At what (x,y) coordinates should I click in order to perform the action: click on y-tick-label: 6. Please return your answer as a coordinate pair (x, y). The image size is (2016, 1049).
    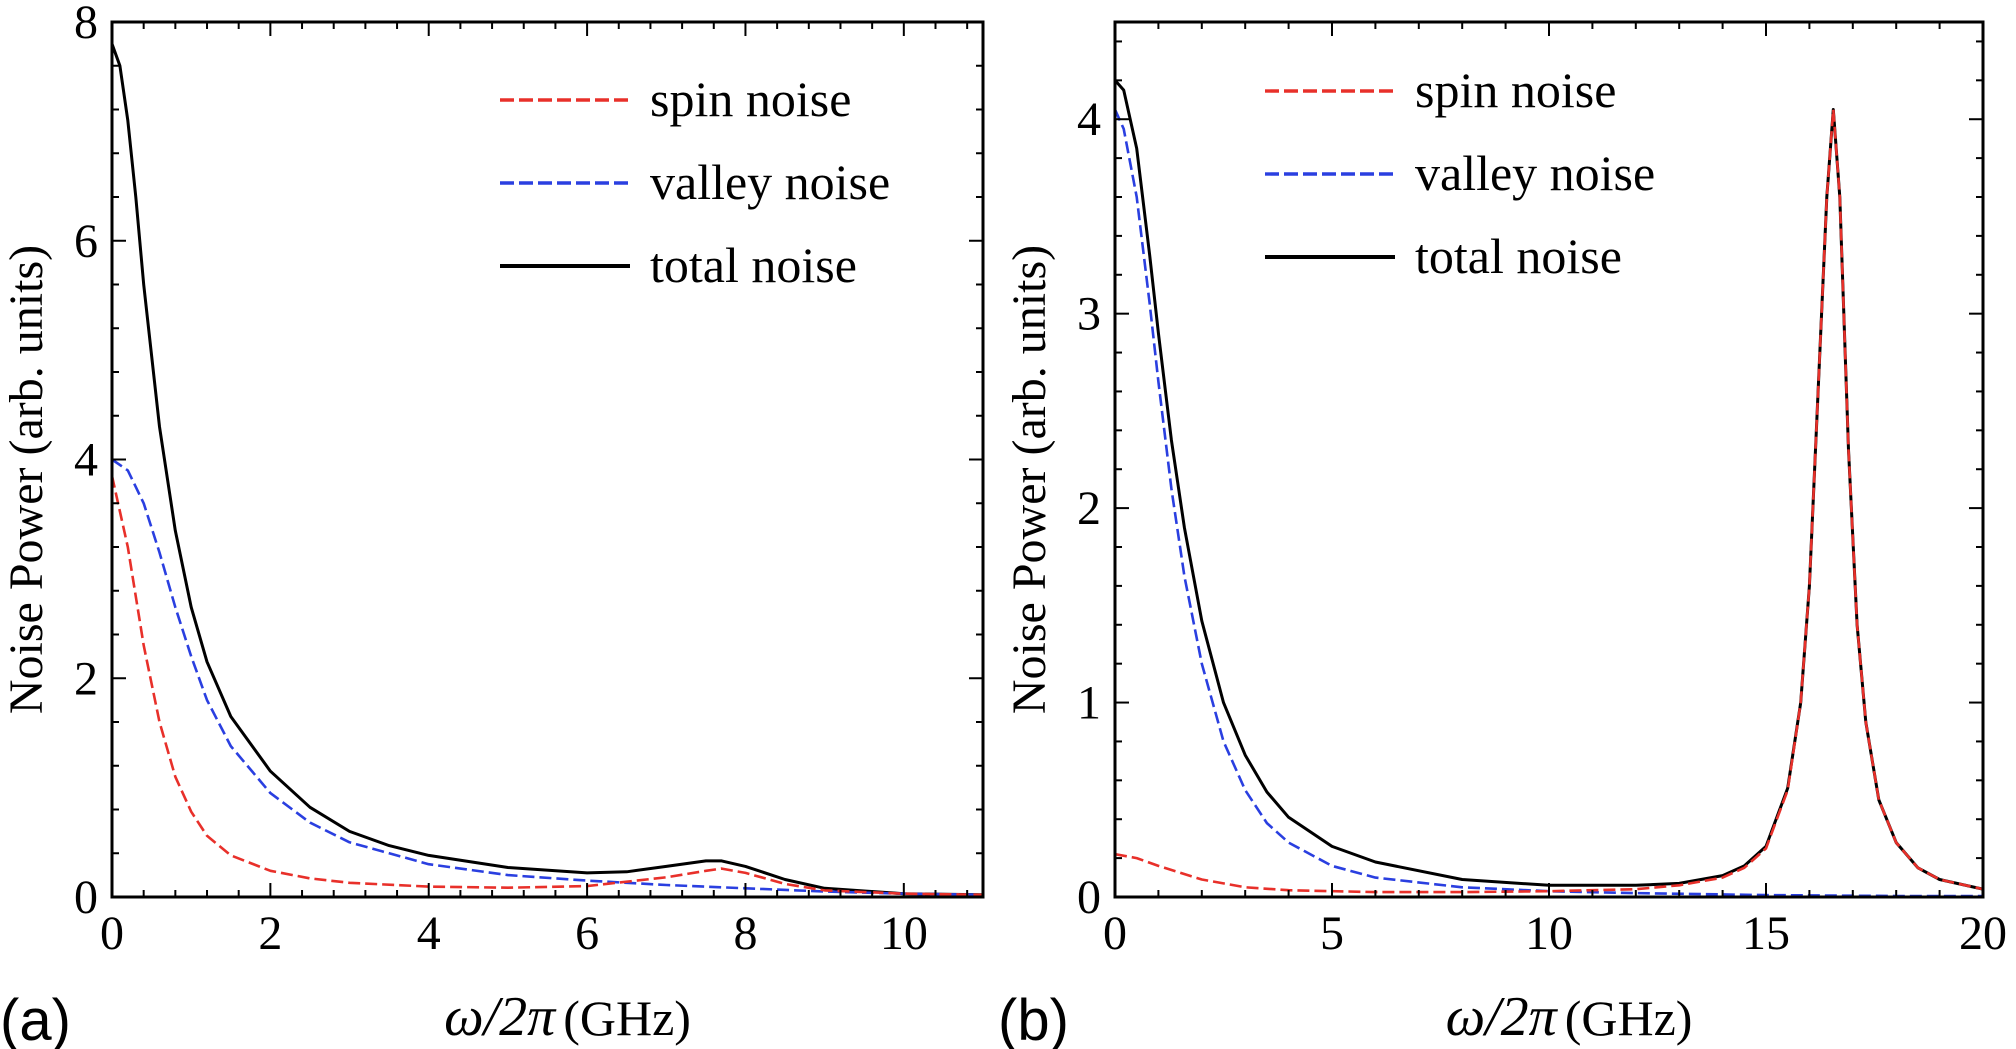
    Looking at the image, I should click on (86, 241).